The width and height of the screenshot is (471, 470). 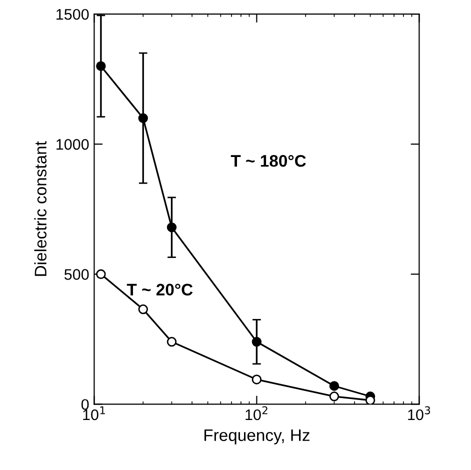 I want to click on y-tick-label: 1000, so click(x=72, y=144).